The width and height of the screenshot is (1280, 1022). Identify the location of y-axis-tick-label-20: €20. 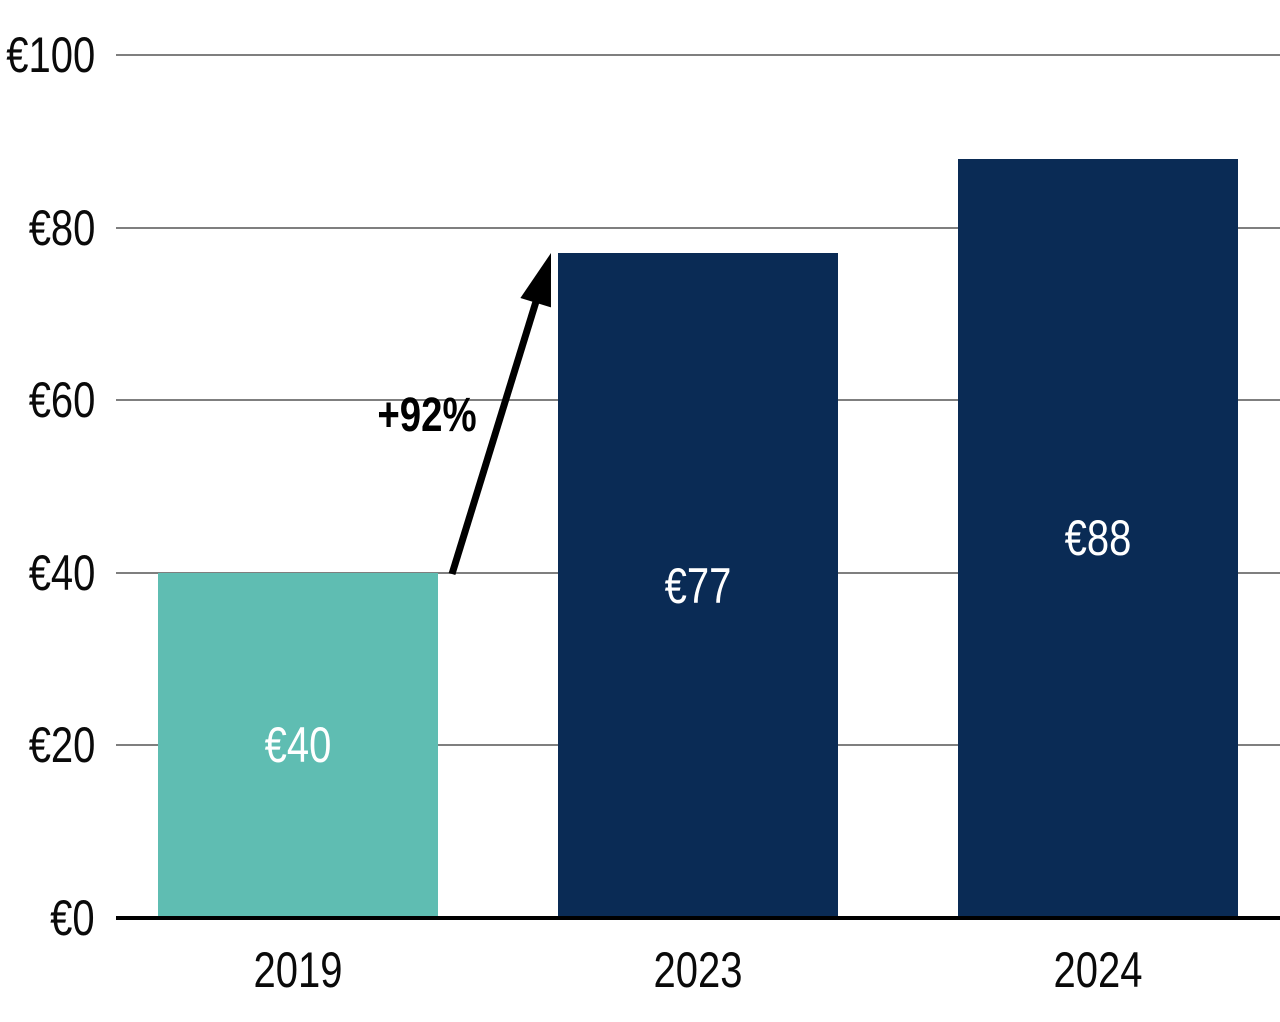
(53, 745).